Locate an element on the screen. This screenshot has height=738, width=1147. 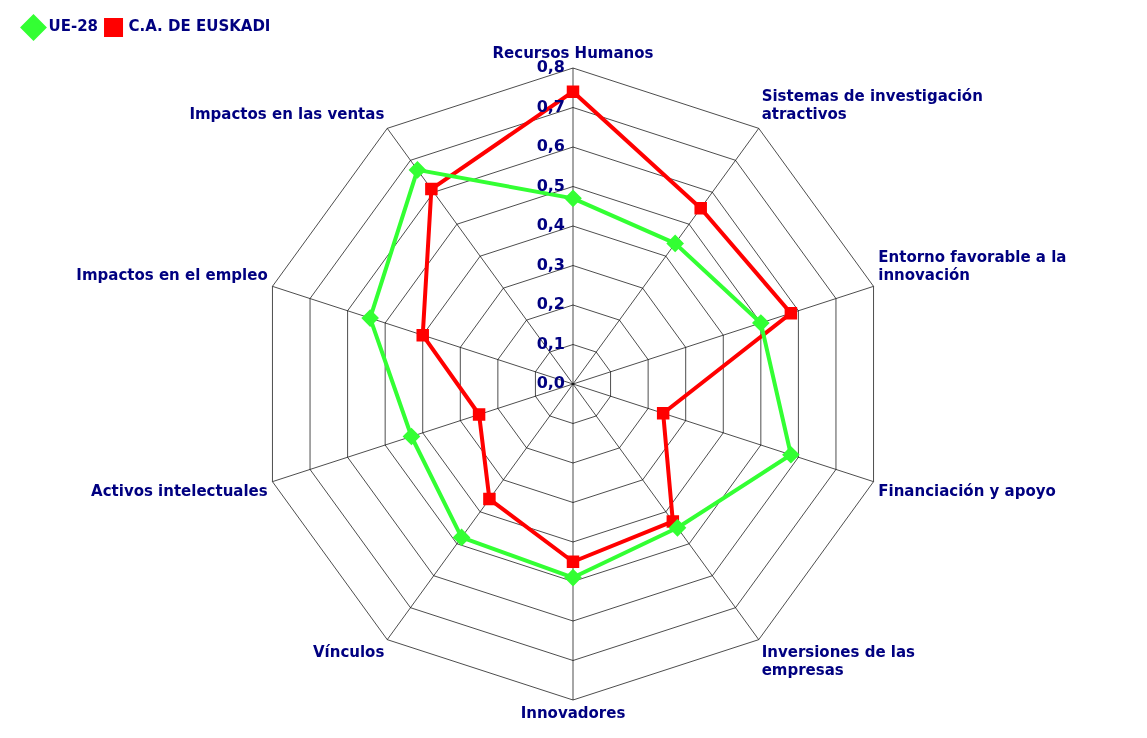
y-tick-label: 0,1 is located at coordinates (550, 343).